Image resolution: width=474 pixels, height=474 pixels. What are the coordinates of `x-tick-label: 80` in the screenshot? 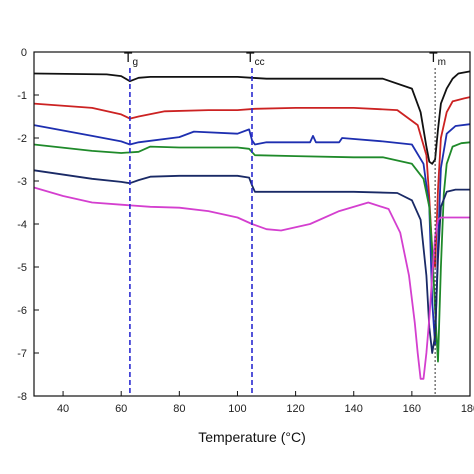 It's located at (179, 409).